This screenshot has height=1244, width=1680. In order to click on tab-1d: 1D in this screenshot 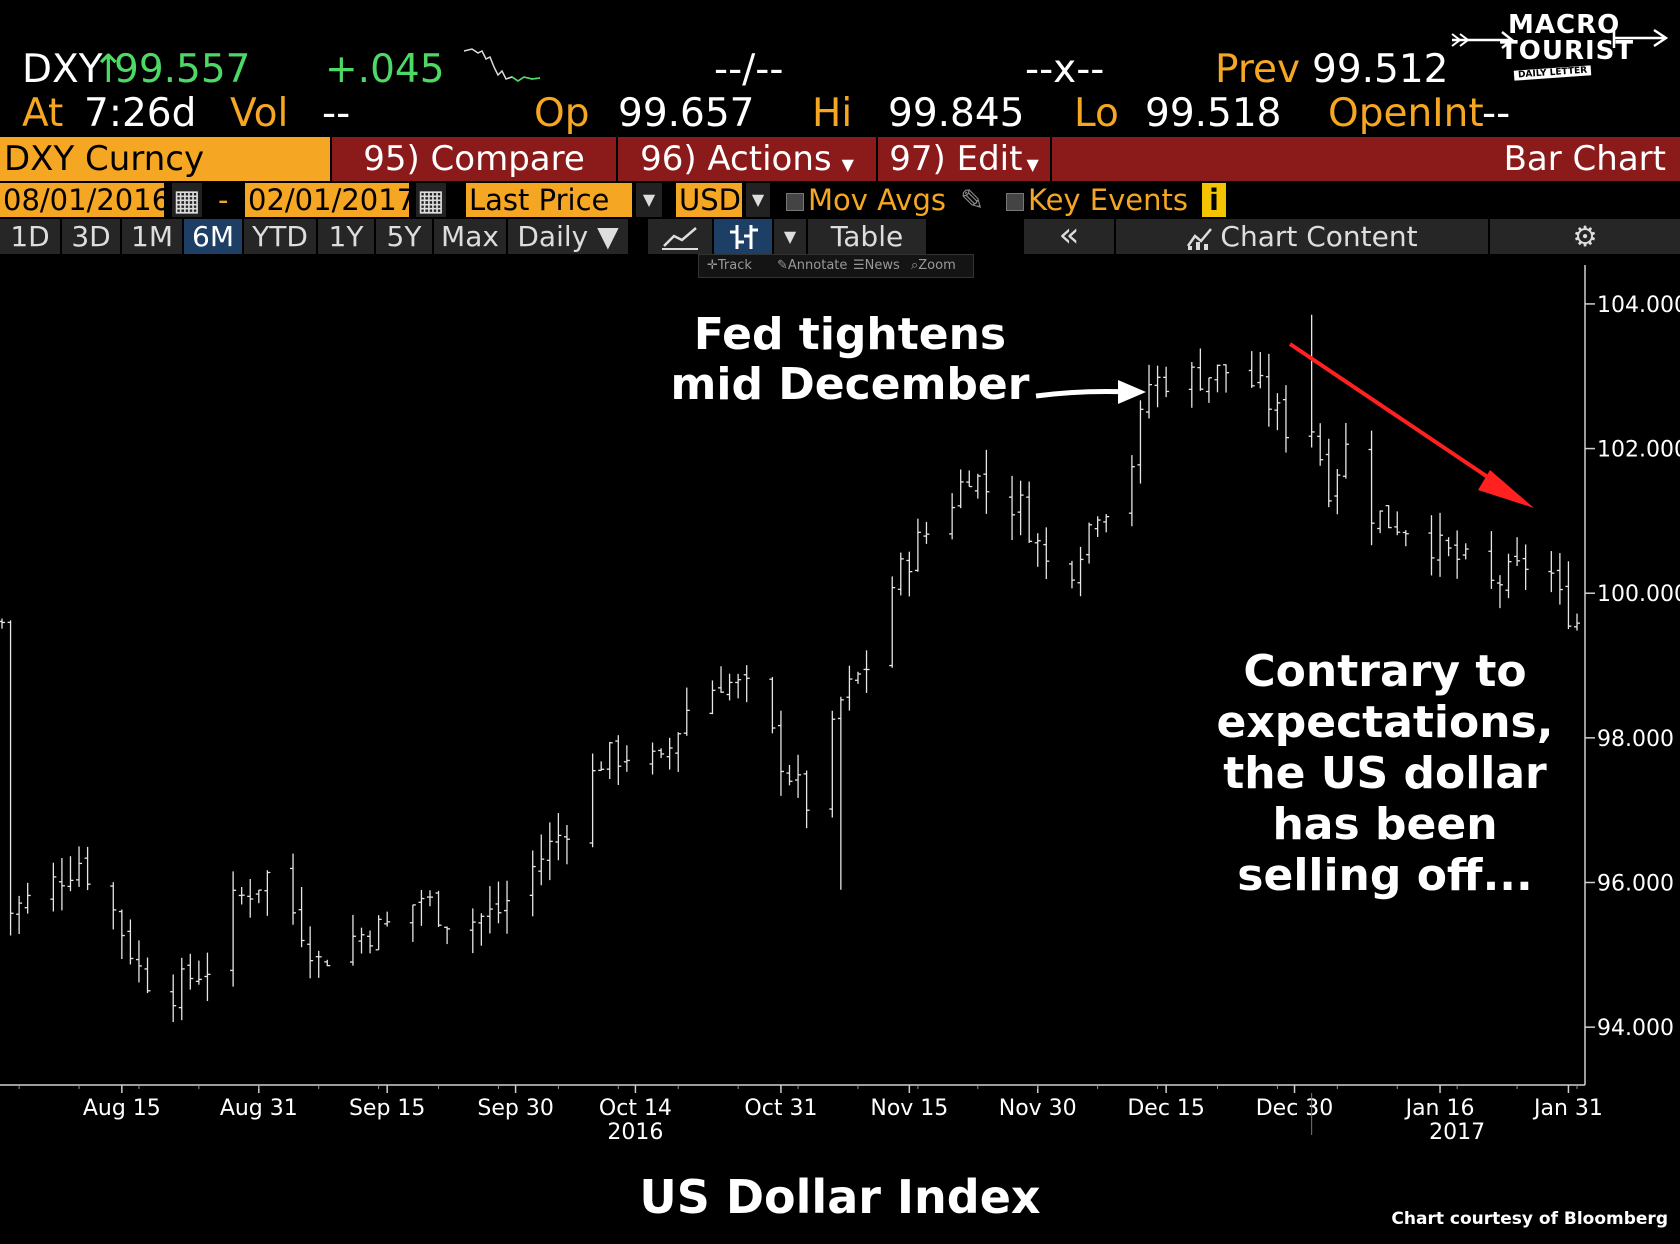, I will do `click(30, 236)`.